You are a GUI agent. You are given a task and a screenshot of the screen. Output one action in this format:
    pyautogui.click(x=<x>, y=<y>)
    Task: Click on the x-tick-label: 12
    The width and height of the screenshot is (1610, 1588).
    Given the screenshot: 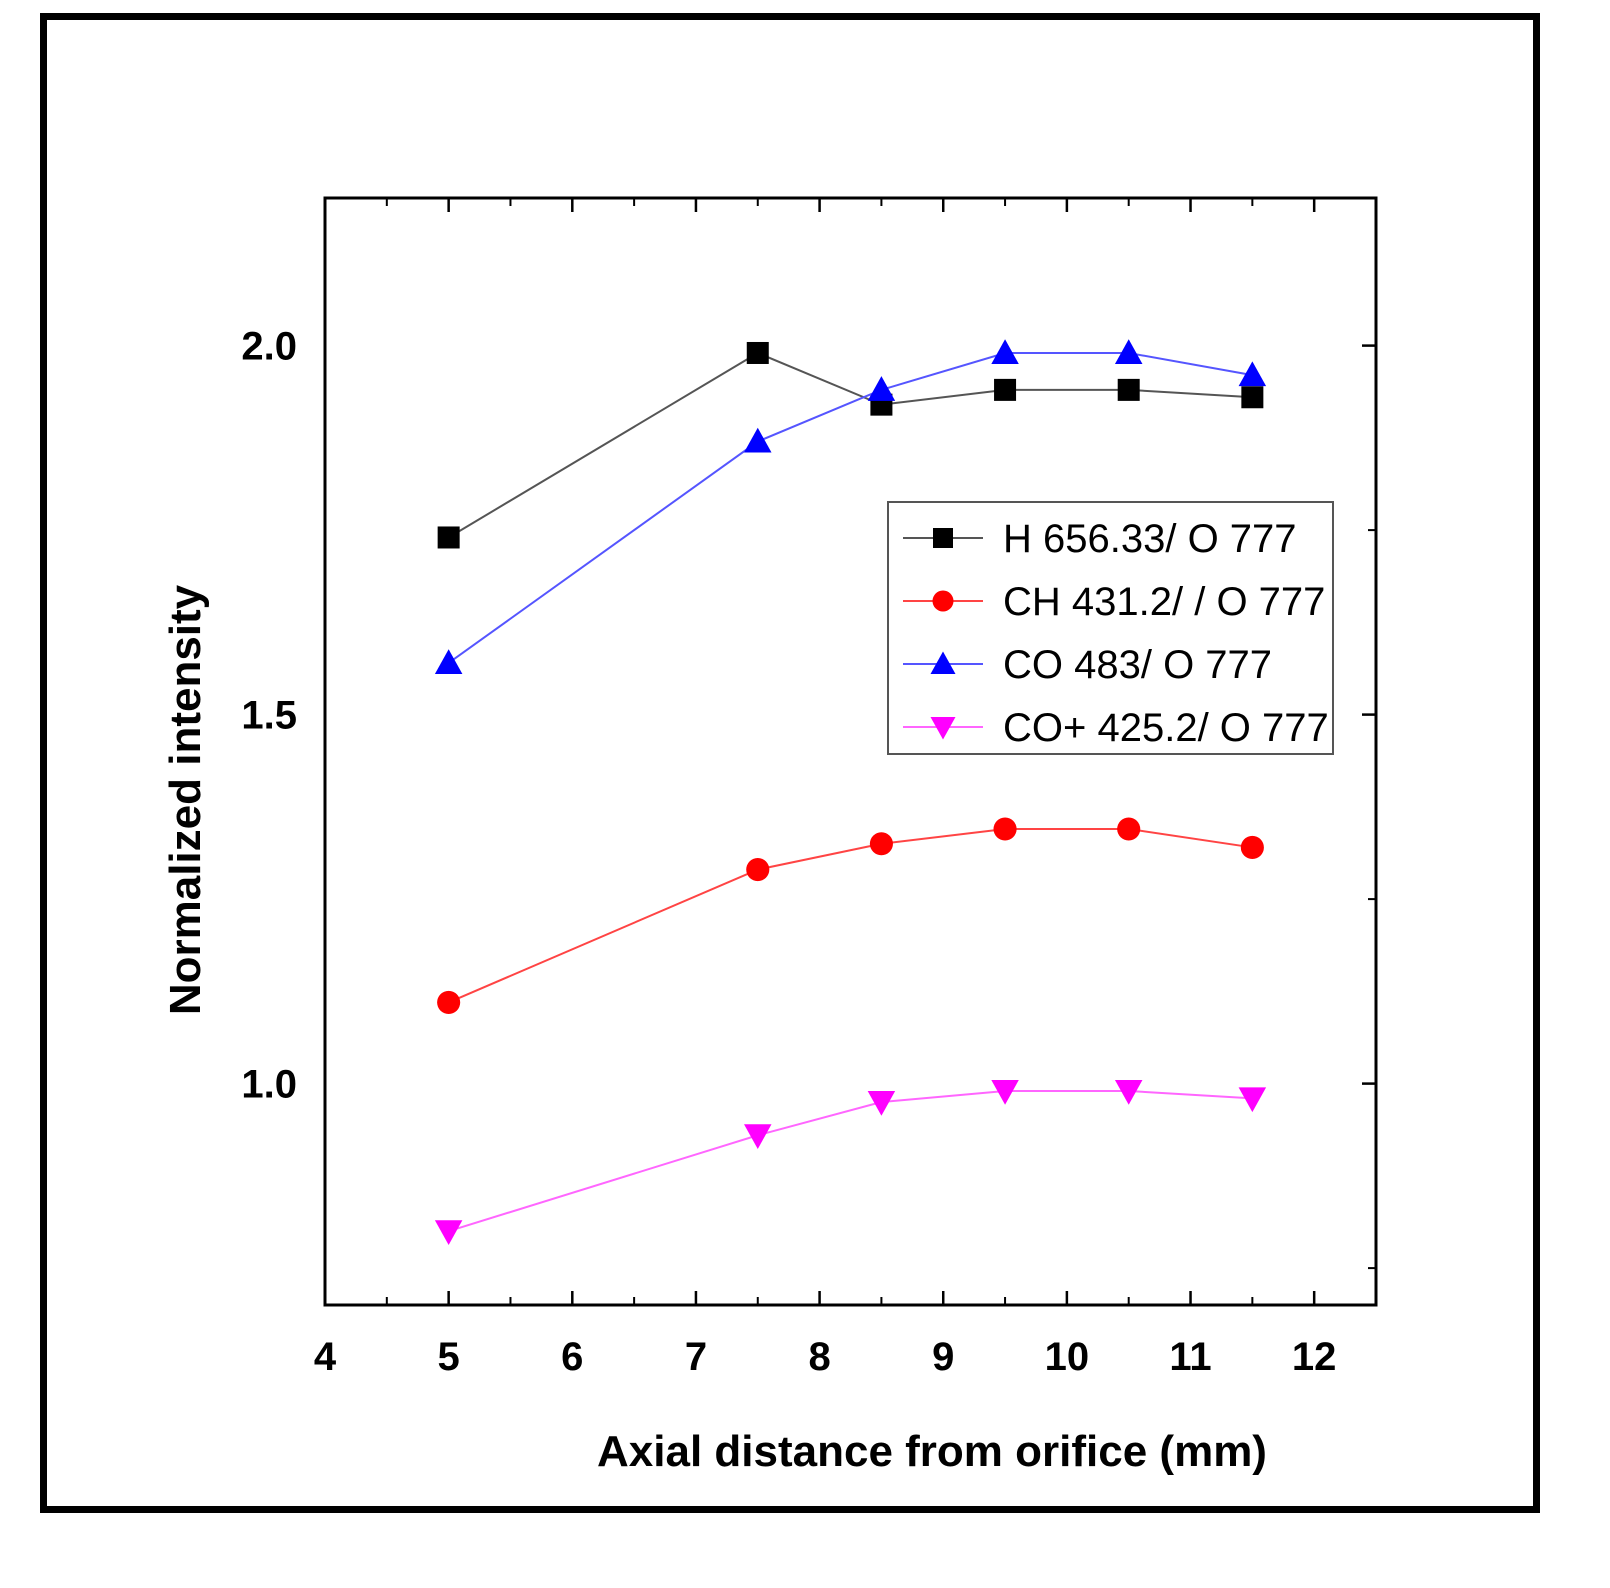 What is the action you would take?
    pyautogui.click(x=1314, y=1357)
    